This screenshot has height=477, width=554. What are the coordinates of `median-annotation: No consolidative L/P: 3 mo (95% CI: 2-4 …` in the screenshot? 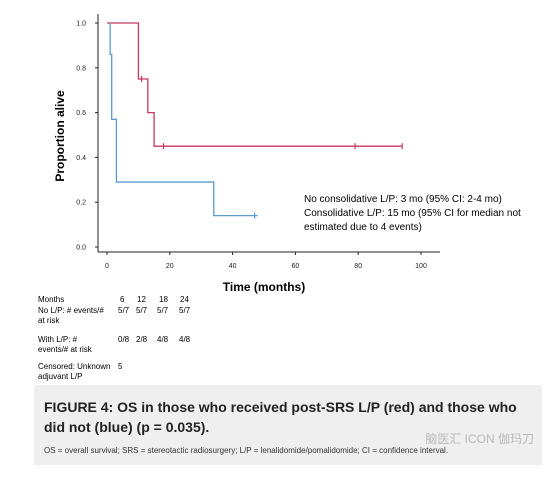 It's located at (412, 213).